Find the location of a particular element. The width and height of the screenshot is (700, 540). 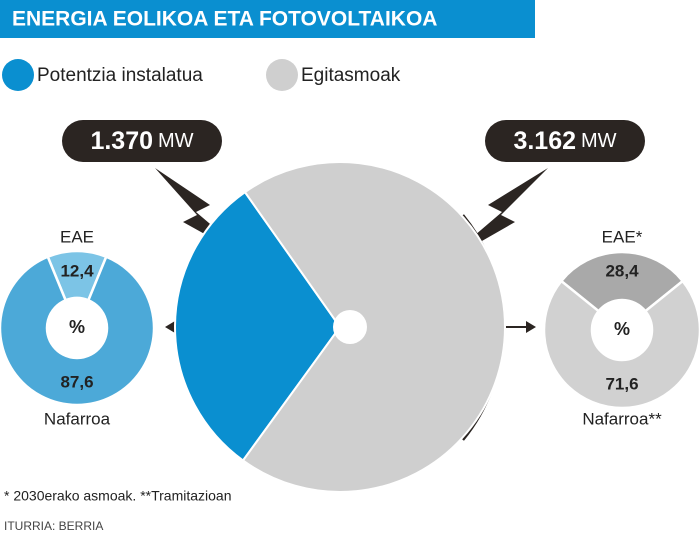

callout-right is located at coordinates (565, 141).